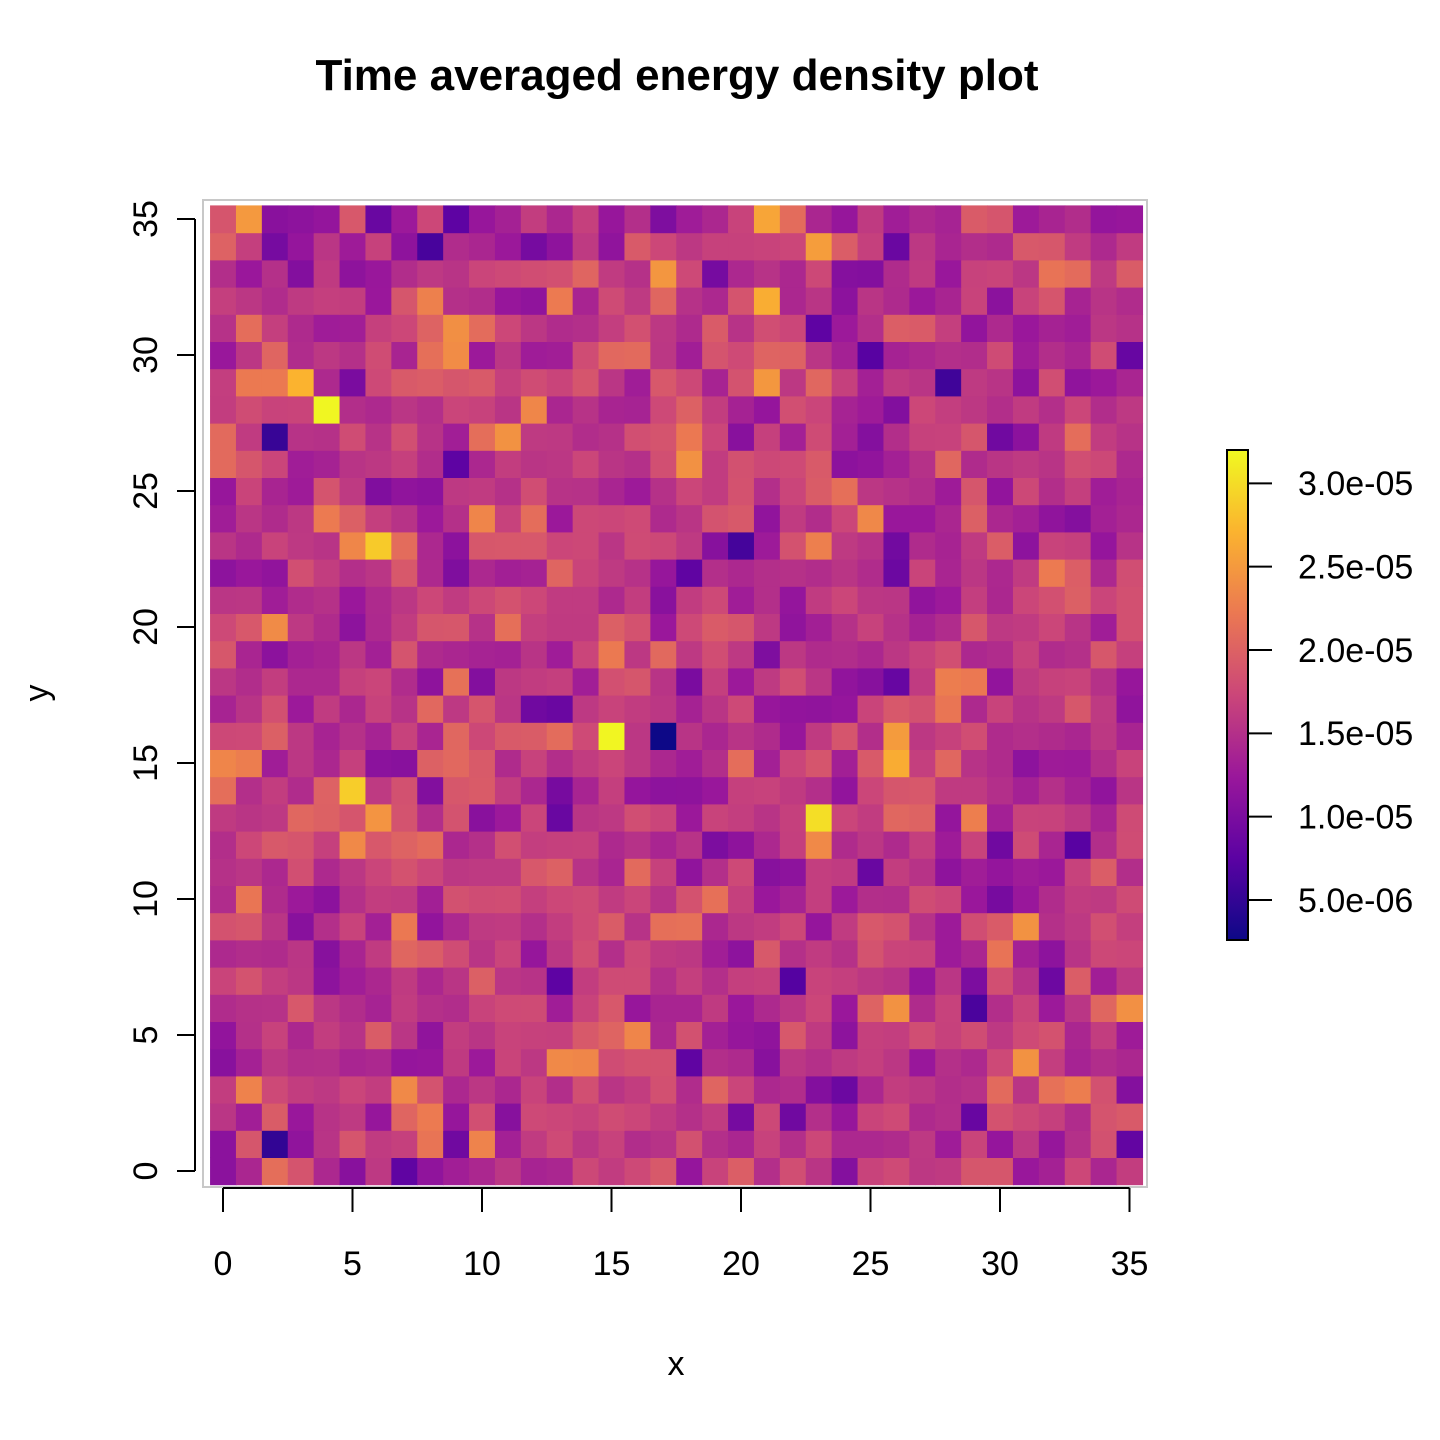  I want to click on chart-title: Time averaged energy density plot, so click(677, 75).